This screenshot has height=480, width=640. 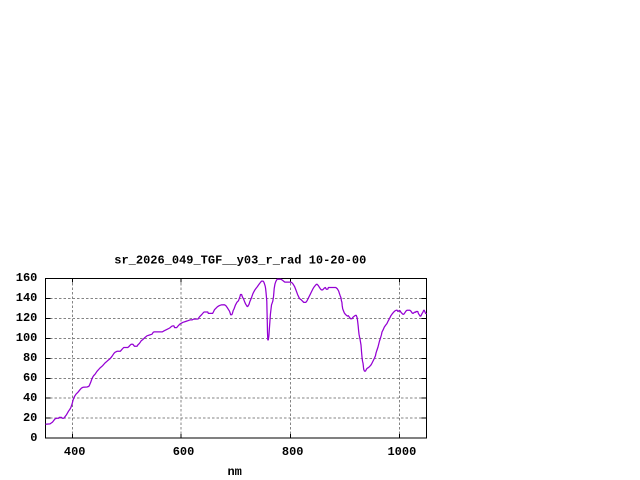 I want to click on svg-text: 120, so click(x=27, y=318).